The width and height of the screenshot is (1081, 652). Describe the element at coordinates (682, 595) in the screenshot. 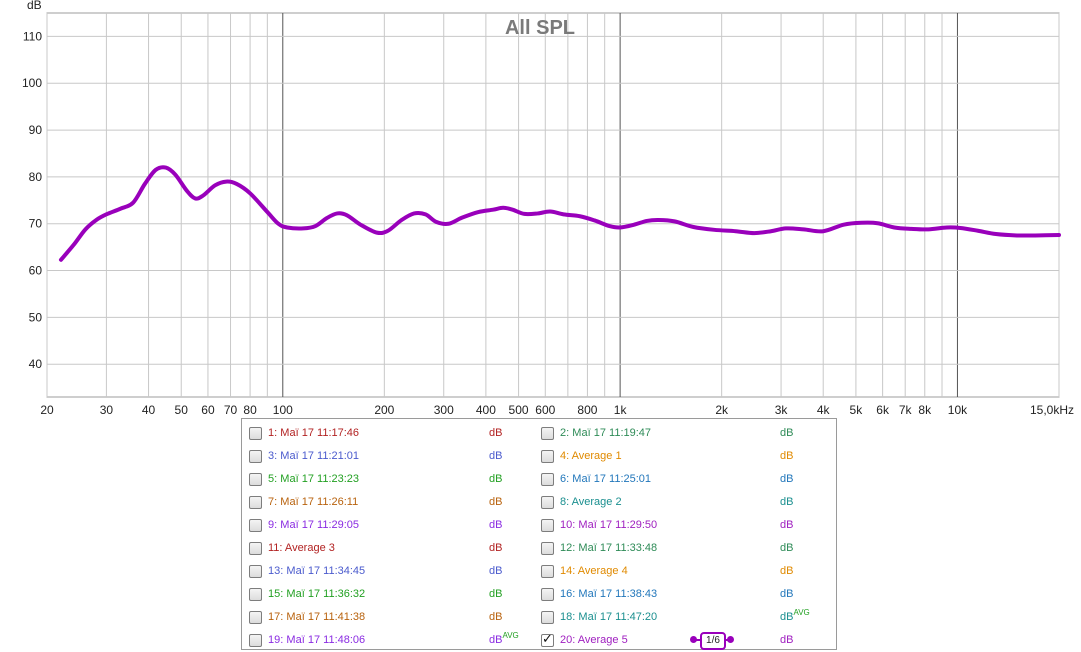

I see `legend-item: 16: Маї 17 11:38:43 dB` at that location.